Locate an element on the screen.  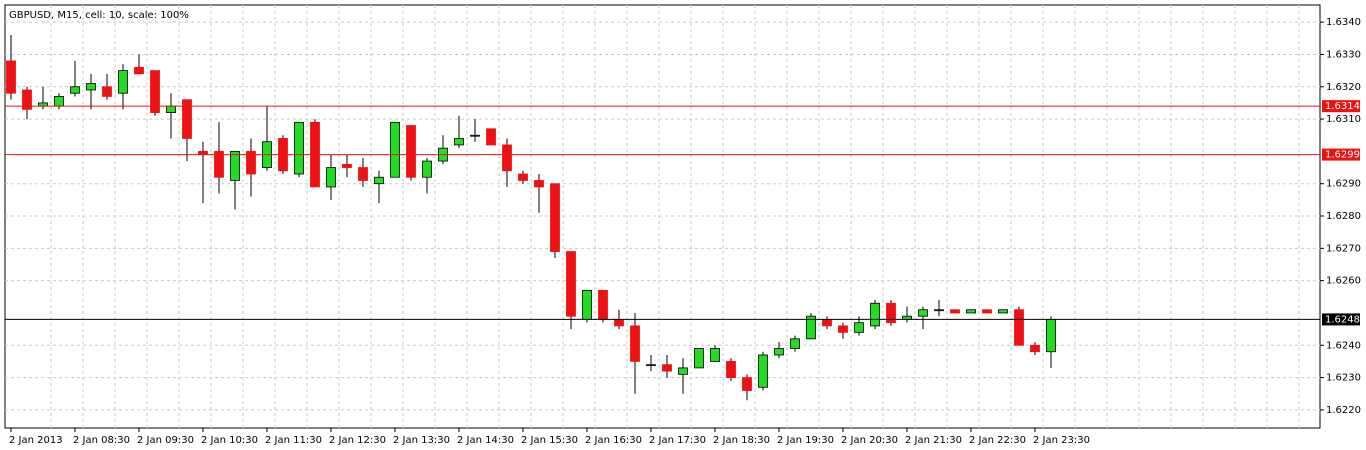
y-tick-label: 1.6310 is located at coordinates (1343, 119).